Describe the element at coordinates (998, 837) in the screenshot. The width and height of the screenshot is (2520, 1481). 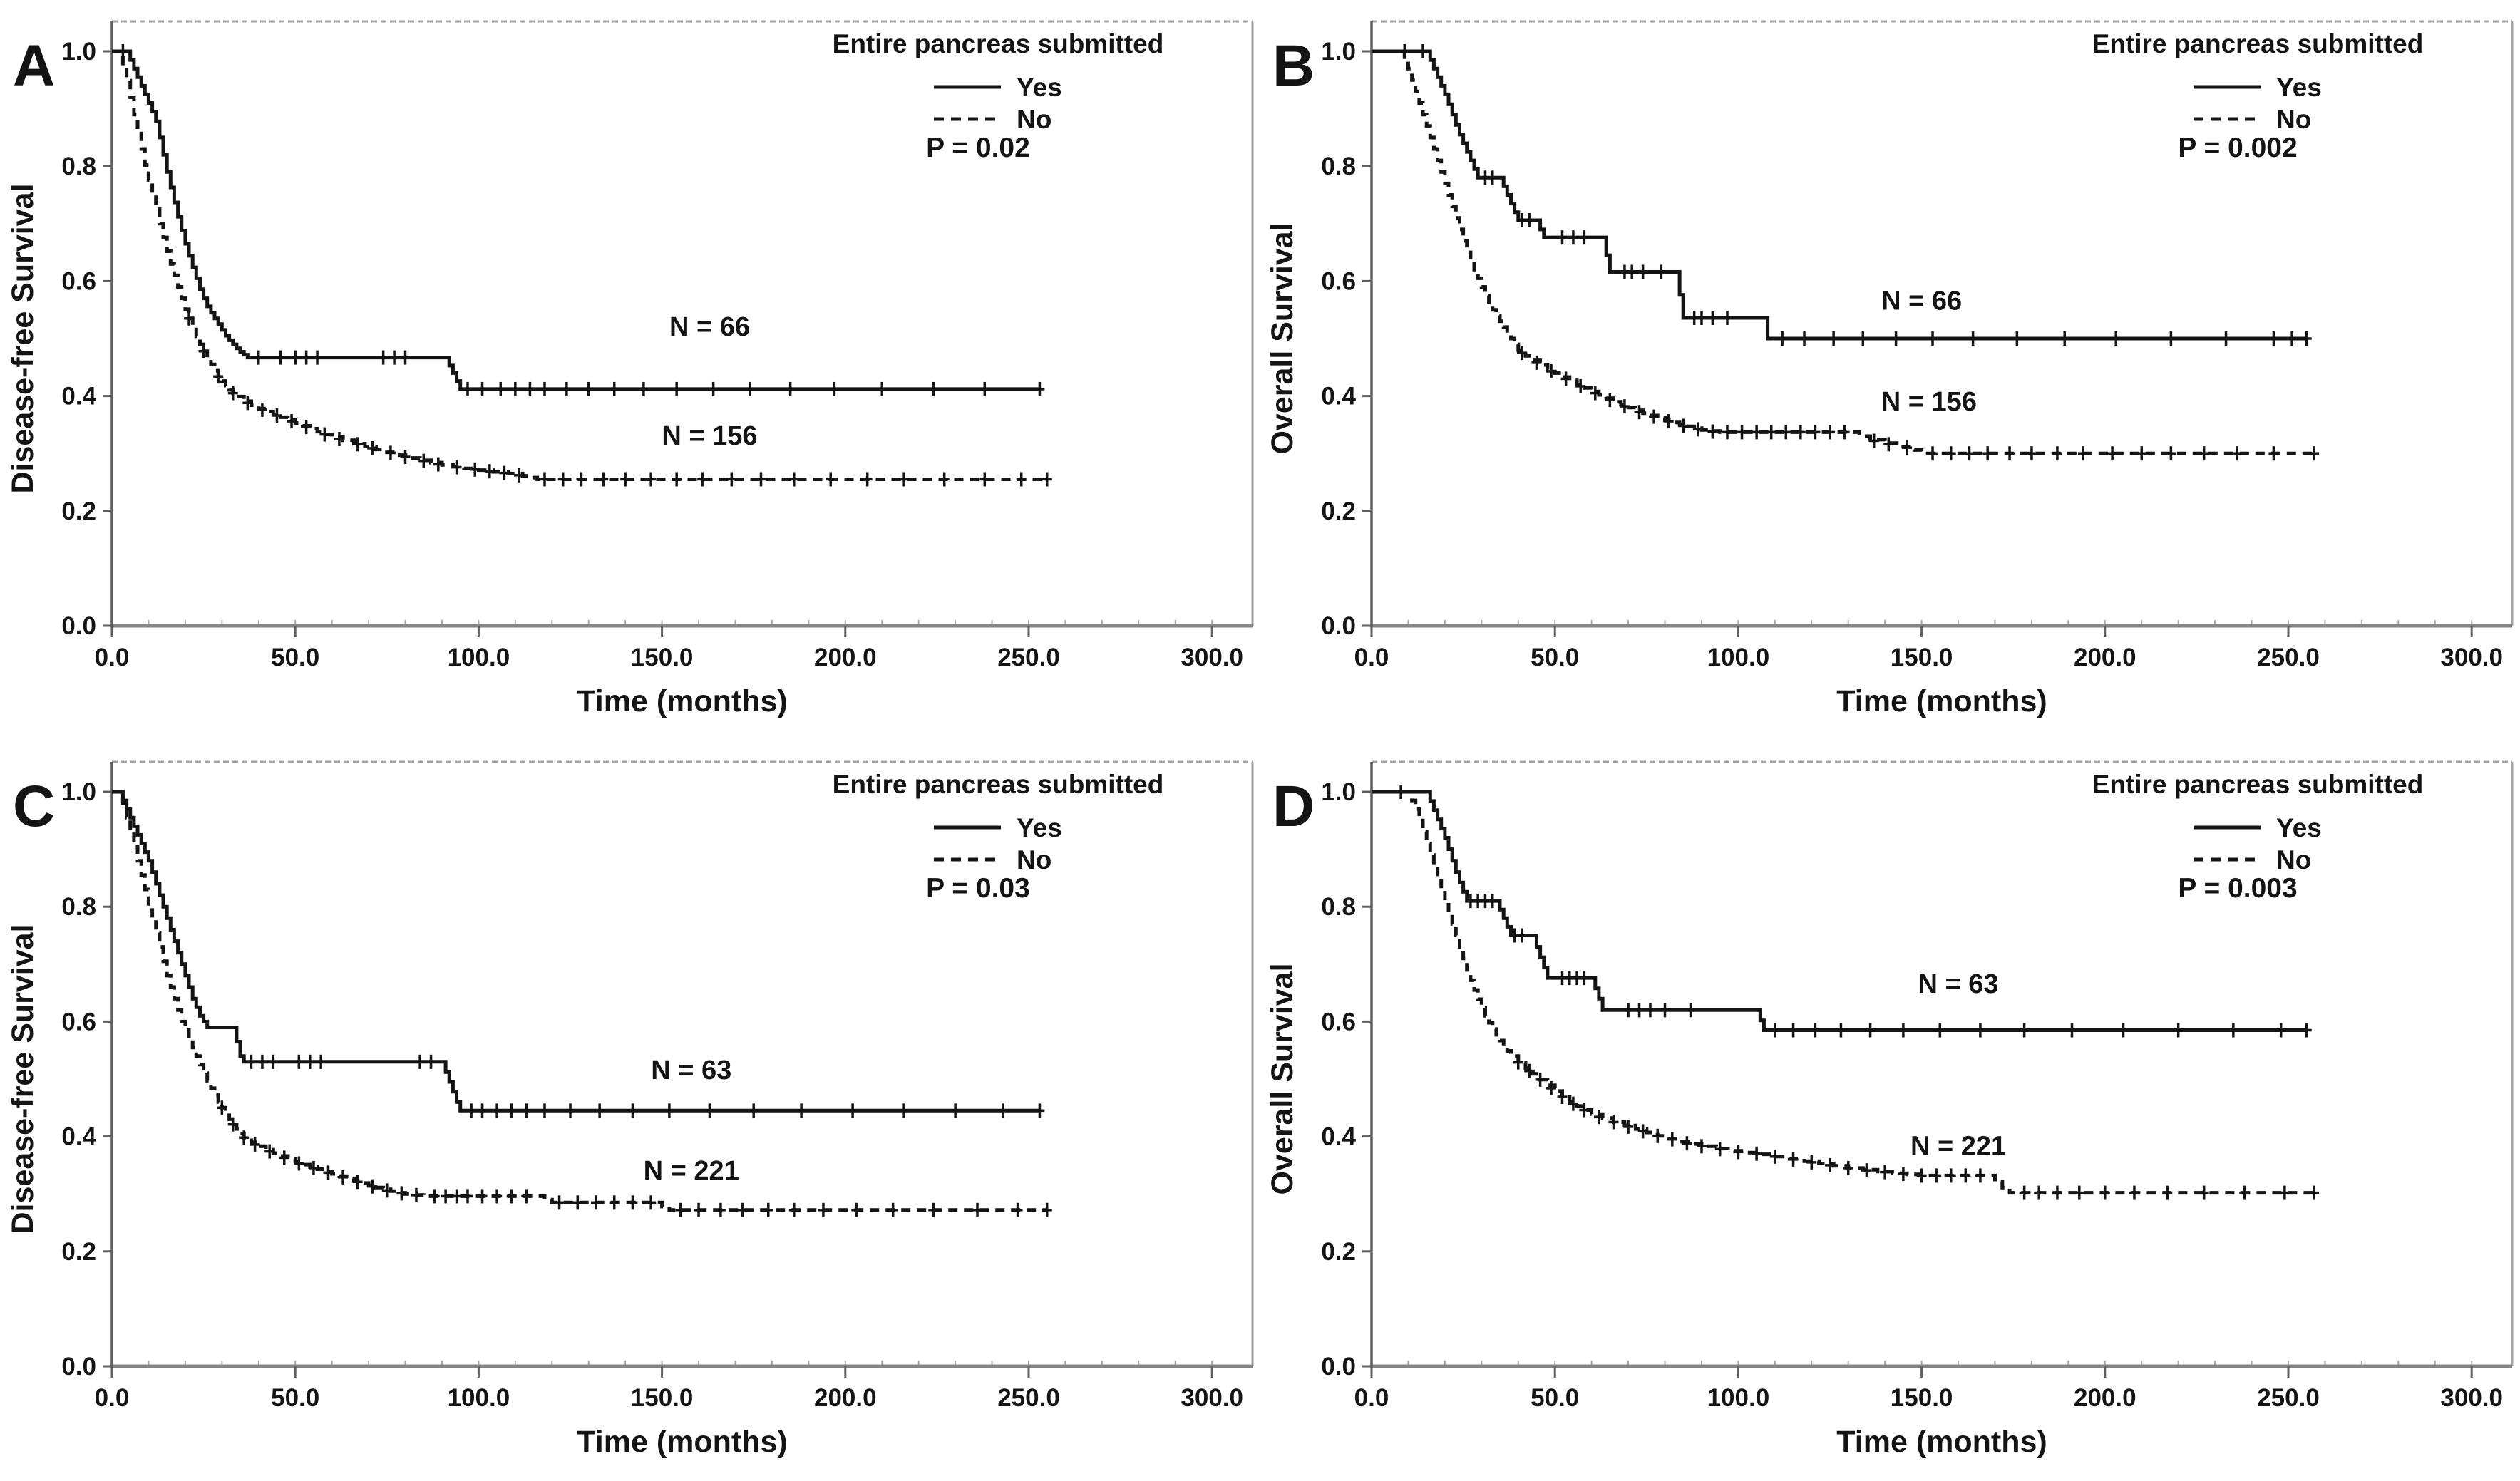
I see `legend: Entire pancreas submitted Yes NoP = 0.03` at that location.